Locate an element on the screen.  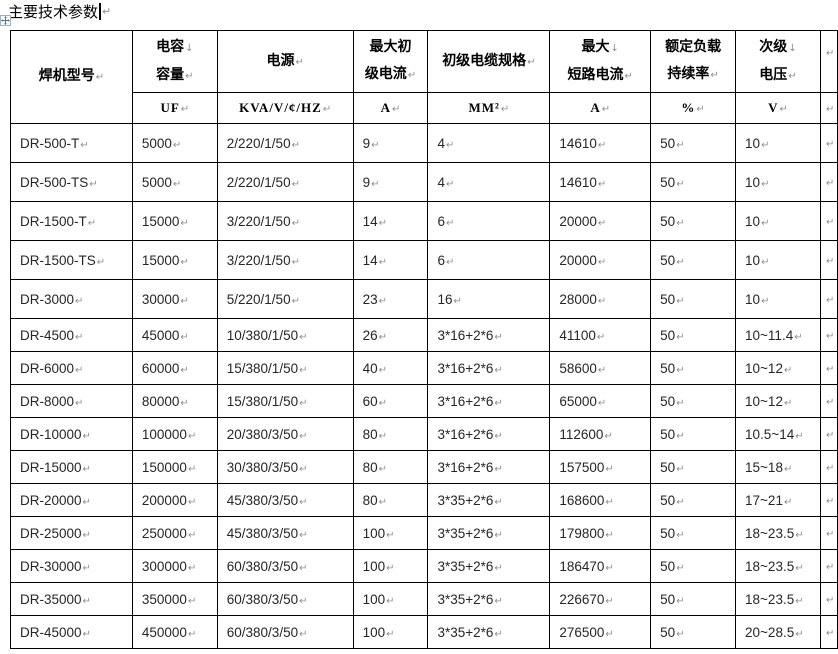
header-max-short-circuit-current: 最大↓ 短路电流↵ is located at coordinates (600, 61).